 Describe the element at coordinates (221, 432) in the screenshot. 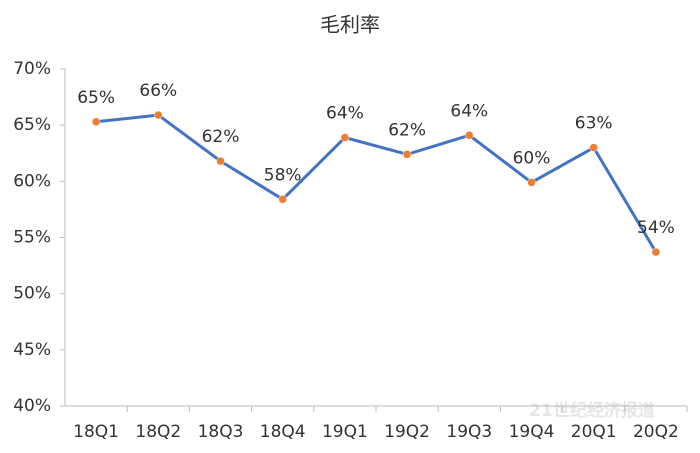

I see `x-tick-label: 18Q3` at that location.